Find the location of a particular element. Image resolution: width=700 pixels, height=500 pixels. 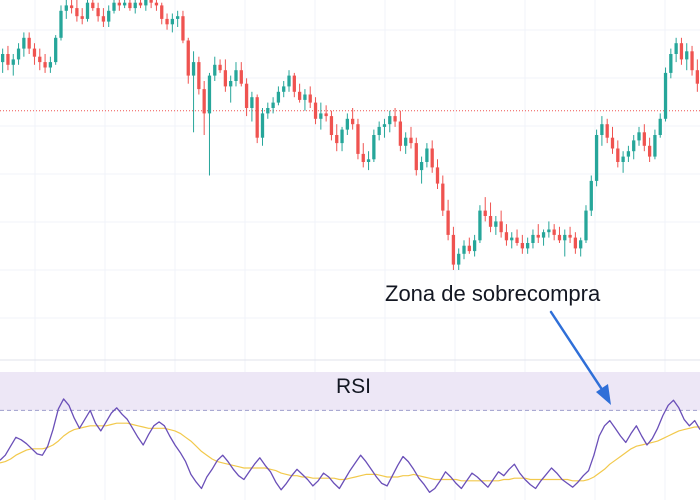

annotations: Zona de sobrecompra RSI is located at coordinates (473, 343).